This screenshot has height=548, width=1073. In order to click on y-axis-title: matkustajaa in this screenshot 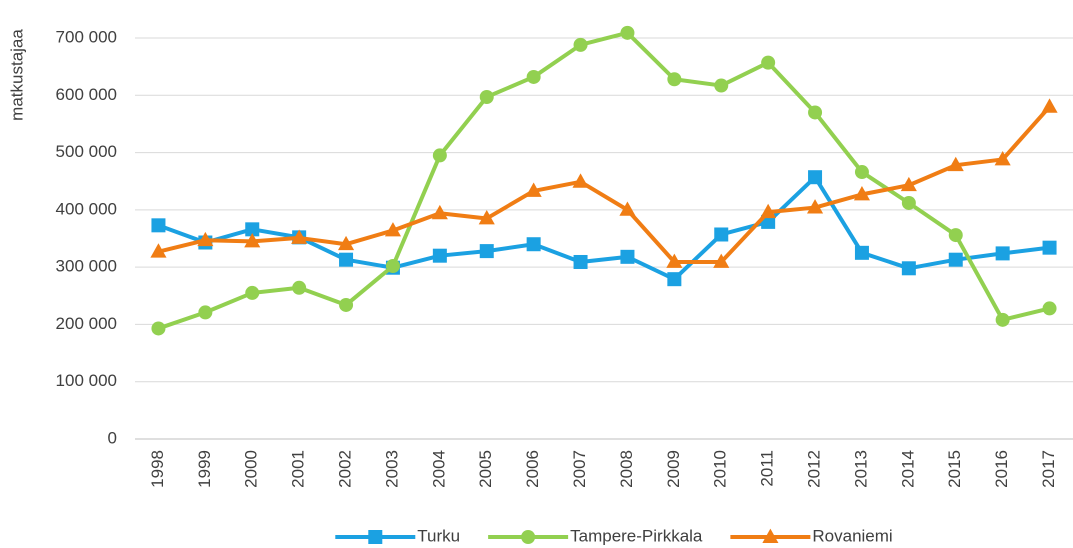, I will do `click(16, 75)`.